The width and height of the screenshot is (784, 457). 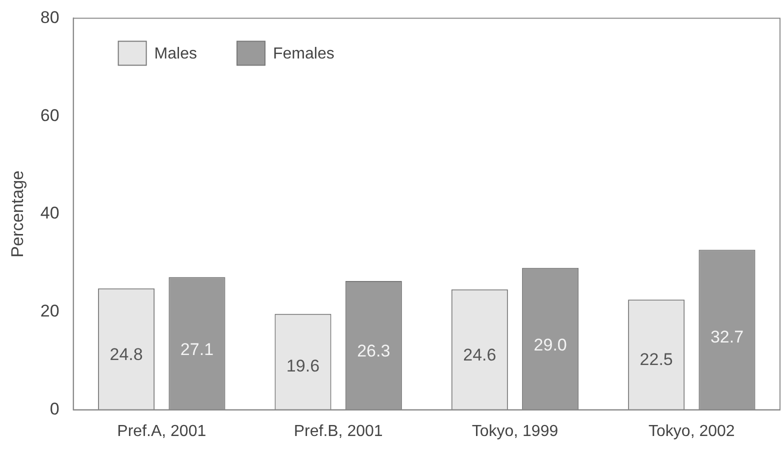 I want to click on data-label: 26.3, so click(x=373, y=351).